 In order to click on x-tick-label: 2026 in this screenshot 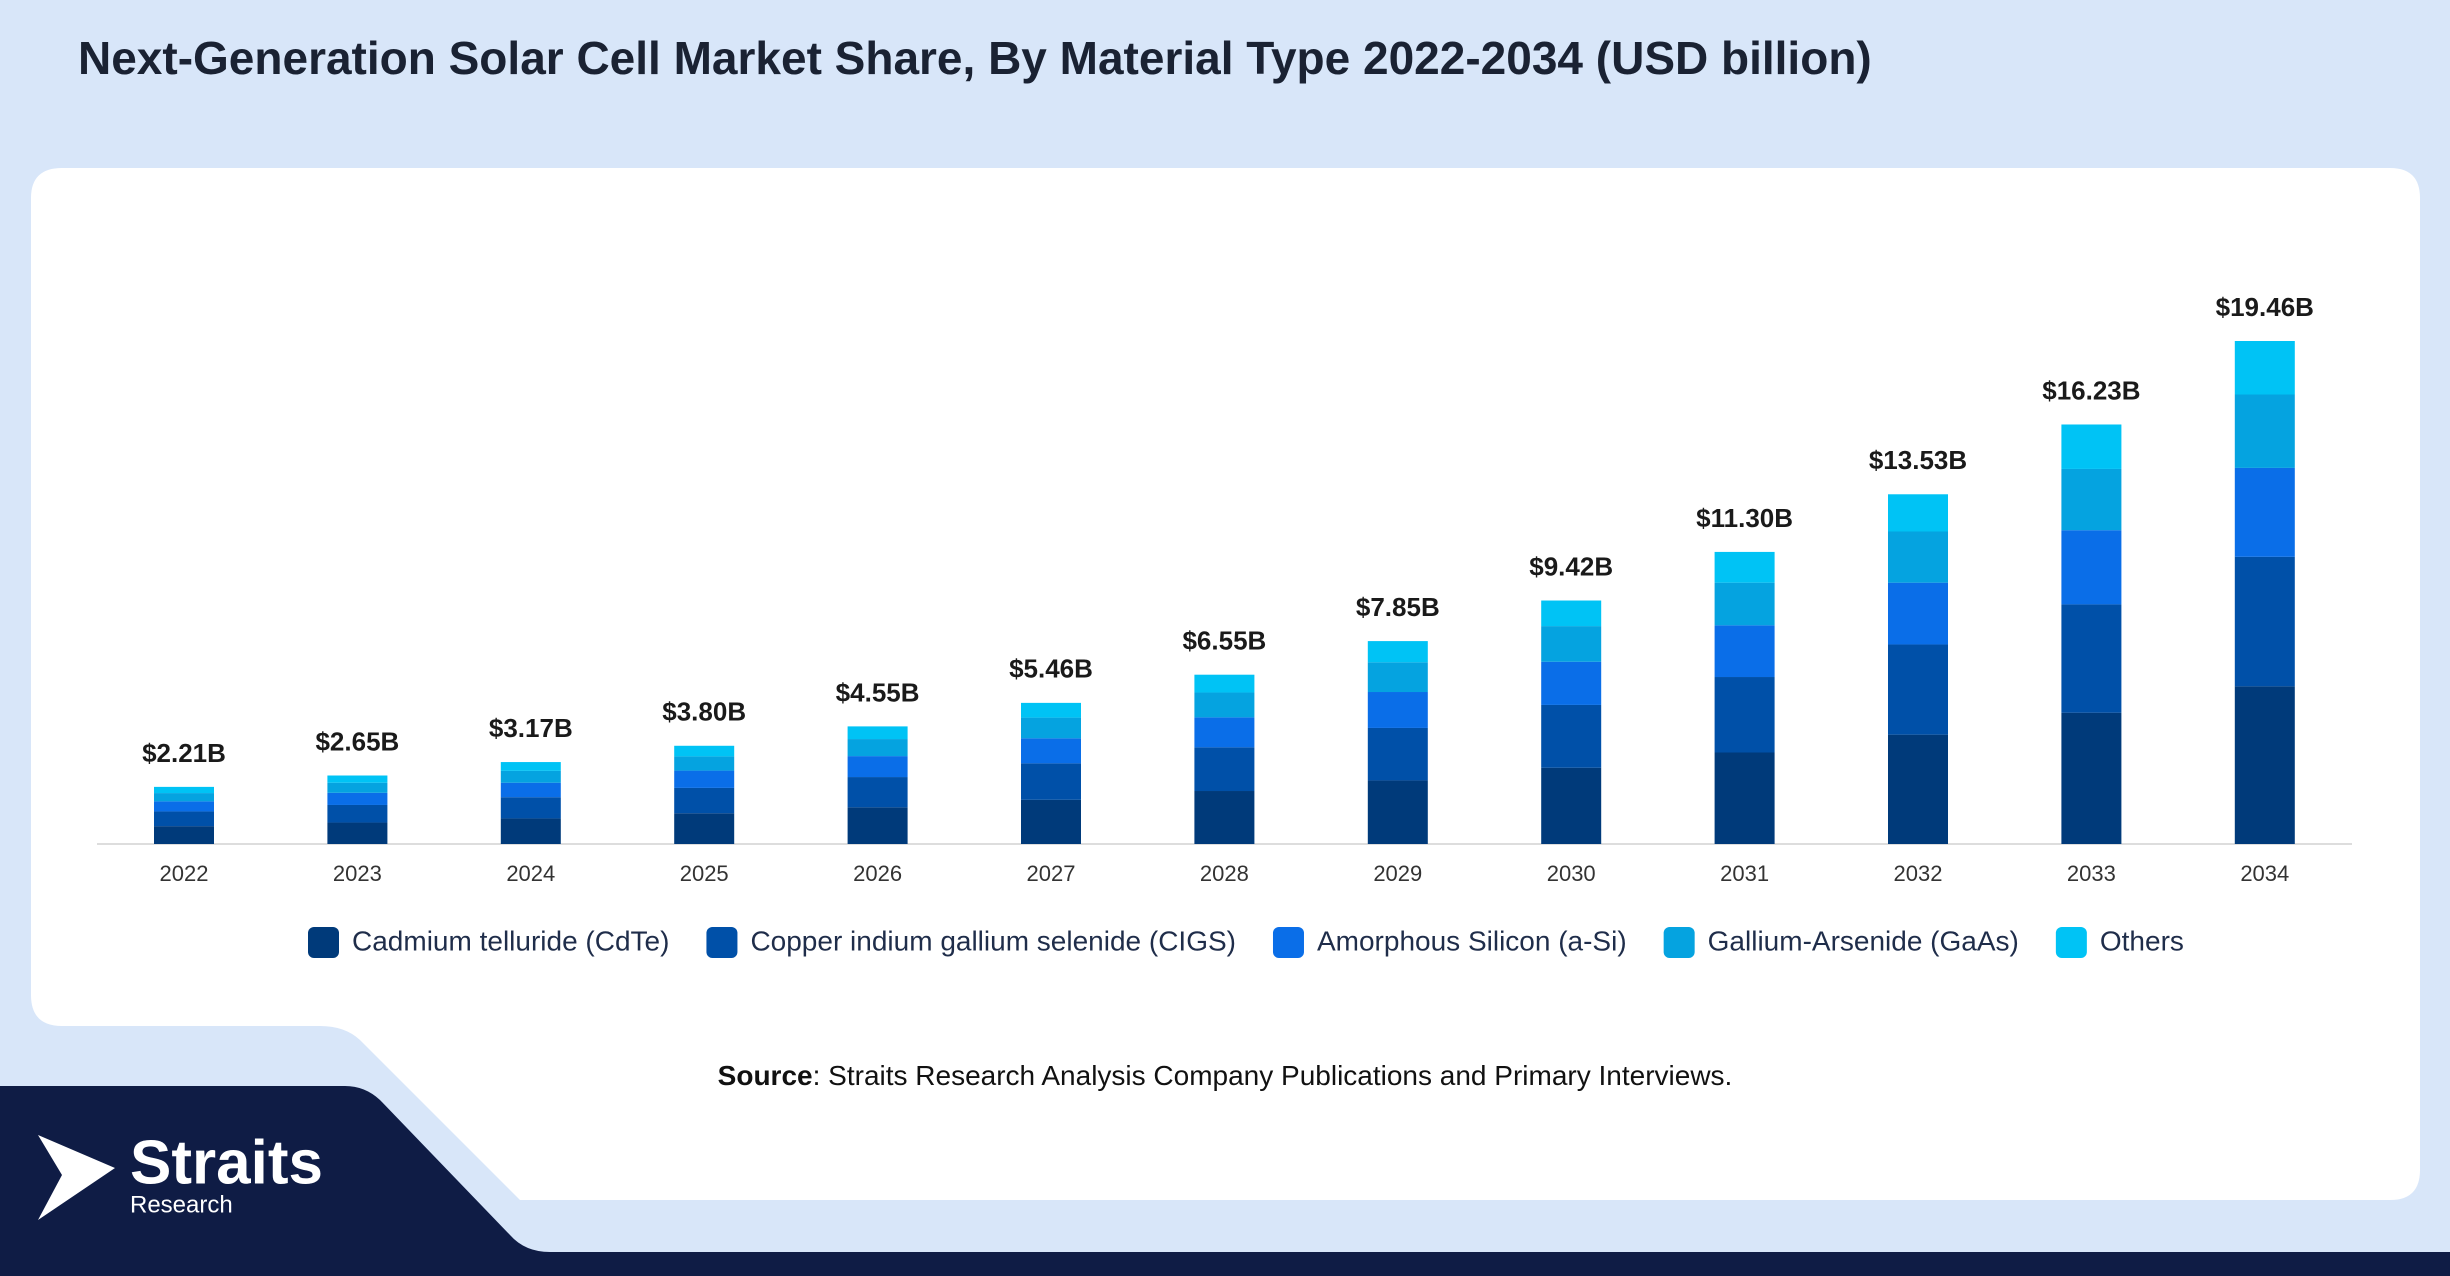, I will do `click(877, 873)`.